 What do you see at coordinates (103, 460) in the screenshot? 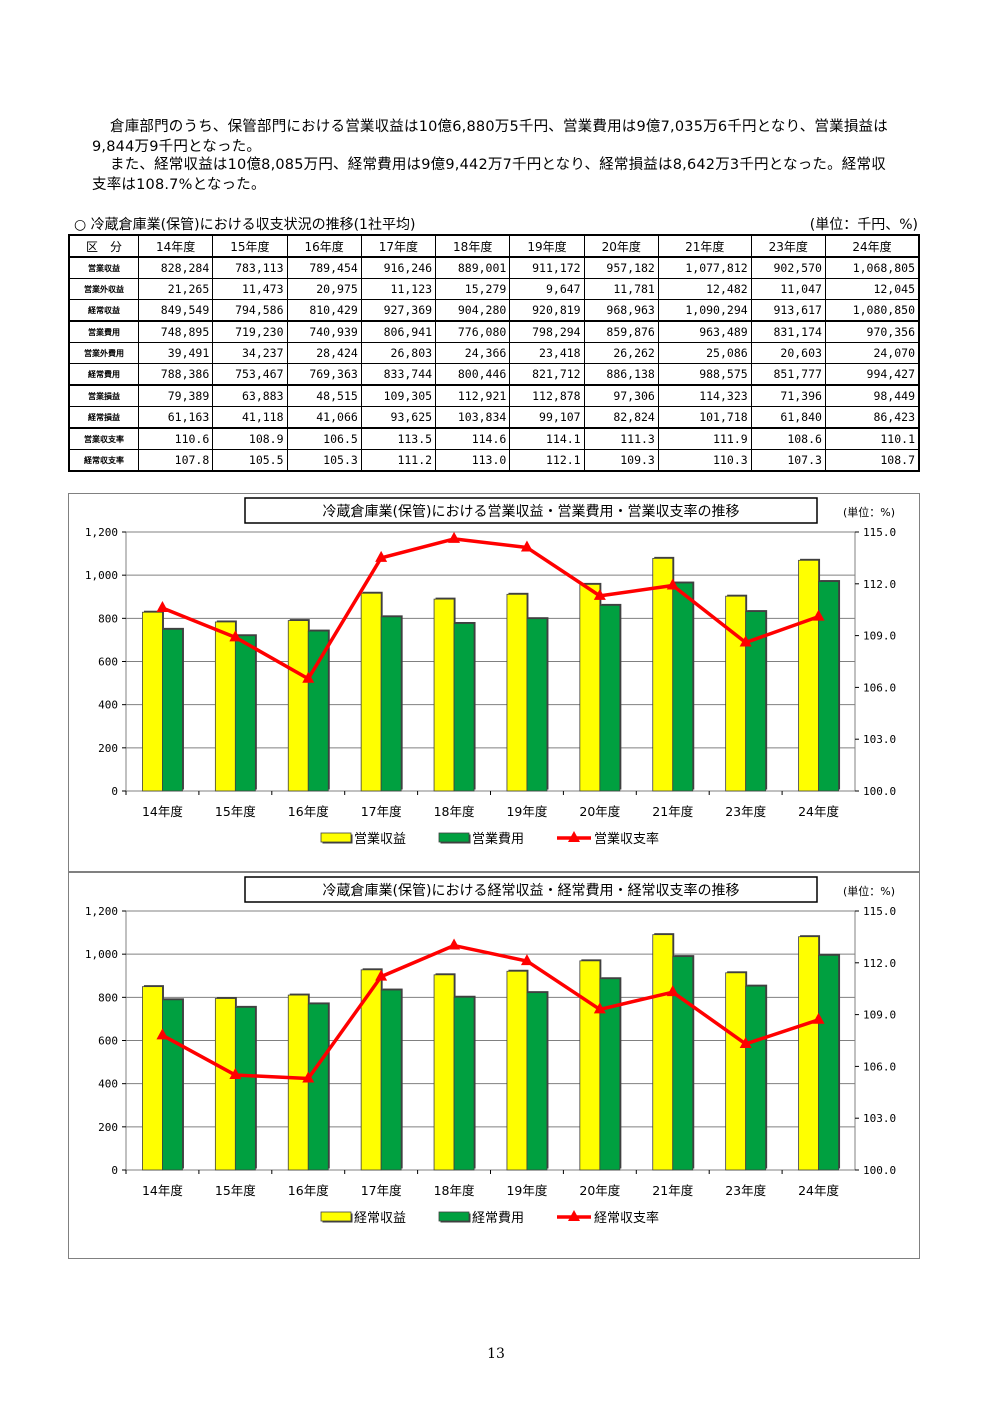
I see `row-label: 経常収支率` at bounding box center [103, 460].